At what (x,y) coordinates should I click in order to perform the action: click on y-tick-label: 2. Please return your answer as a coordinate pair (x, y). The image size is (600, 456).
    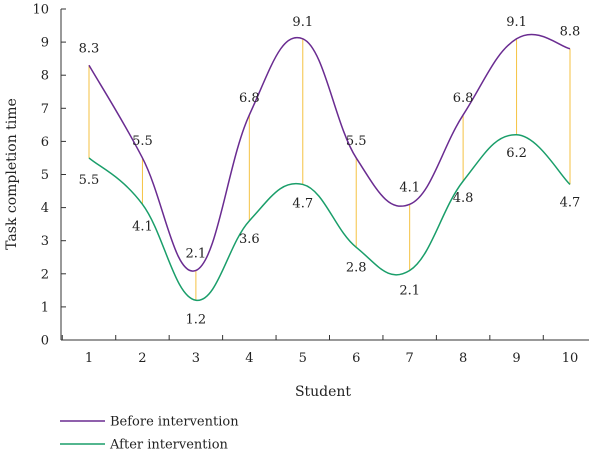
    Looking at the image, I should click on (45, 274).